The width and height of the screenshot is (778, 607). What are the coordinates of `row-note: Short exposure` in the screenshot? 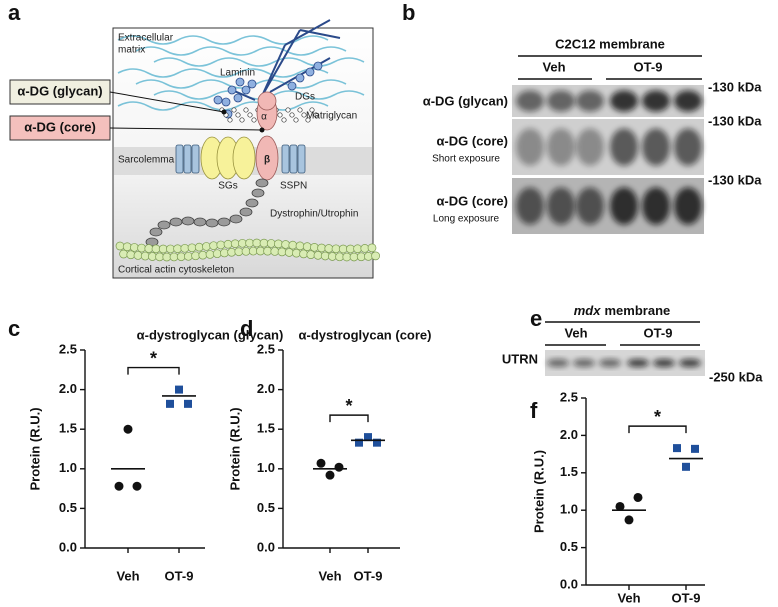 It's located at (466, 159).